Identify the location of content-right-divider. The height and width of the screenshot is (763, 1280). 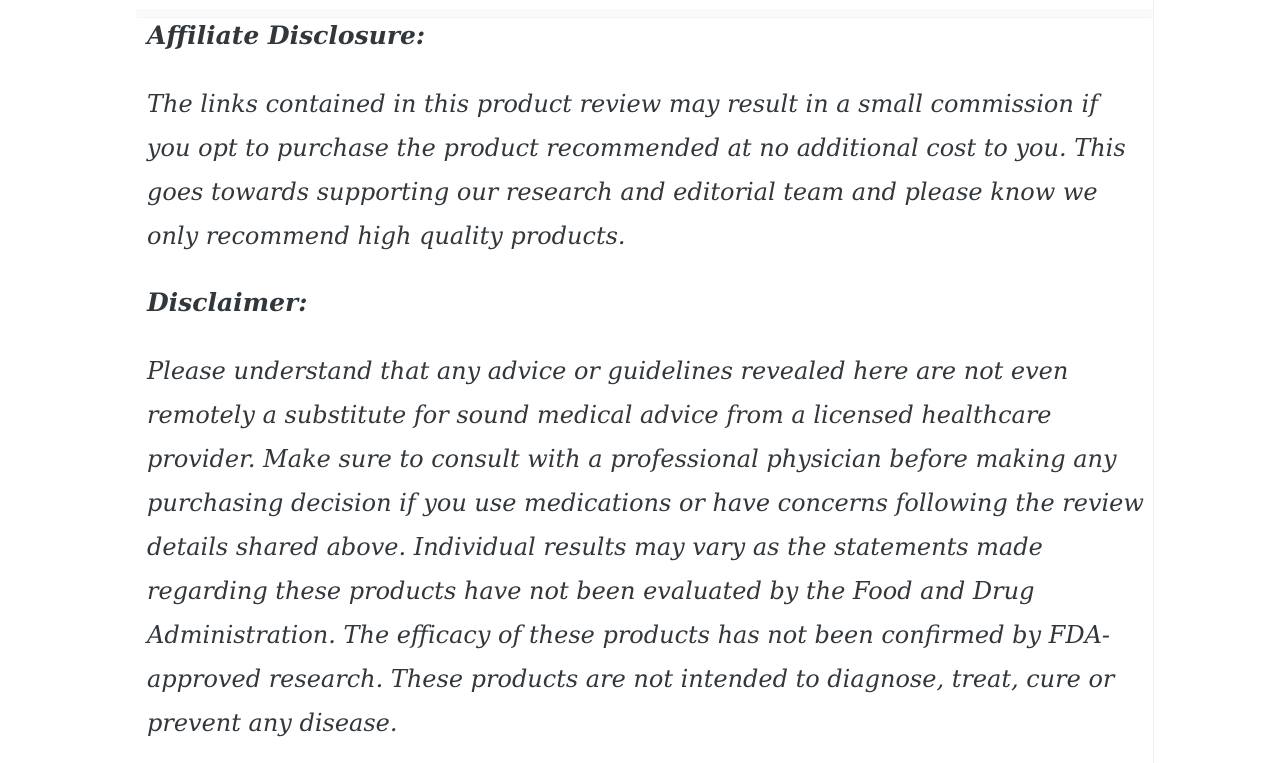
(1153, 381).